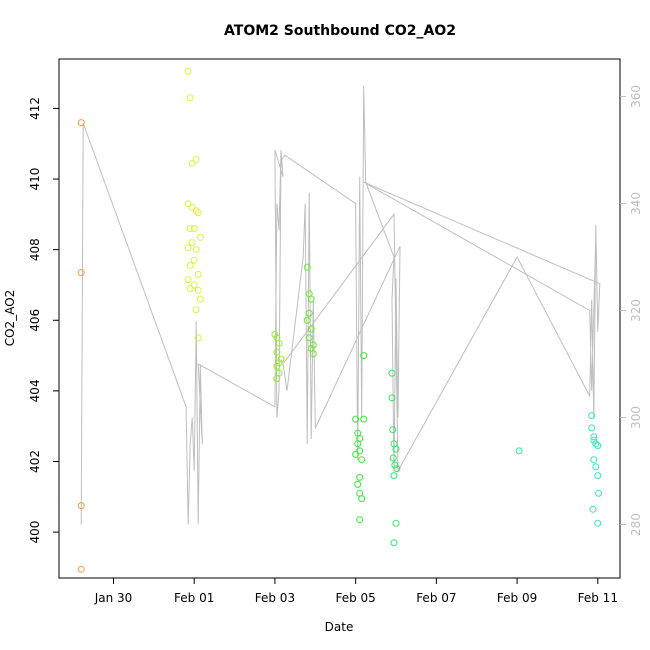 Image resolution: width=650 pixels, height=650 pixels. Describe the element at coordinates (35, 108) in the screenshot. I see `y-tick-label: 412` at that location.